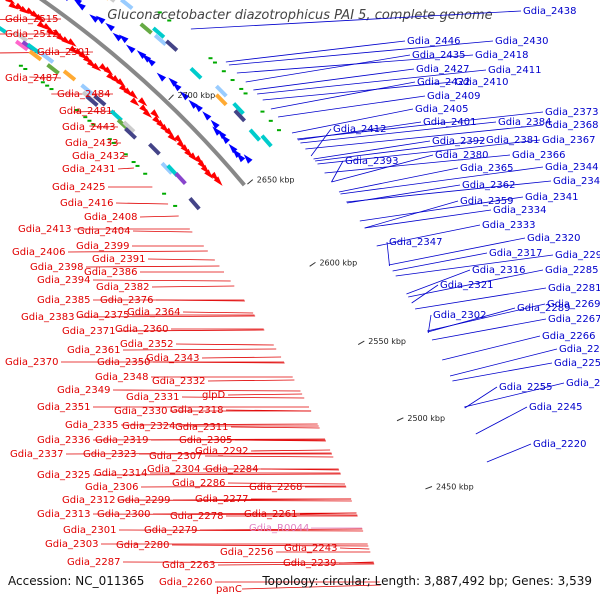  I want to click on right-gene-label: Gdia_2446, so click(433, 41).